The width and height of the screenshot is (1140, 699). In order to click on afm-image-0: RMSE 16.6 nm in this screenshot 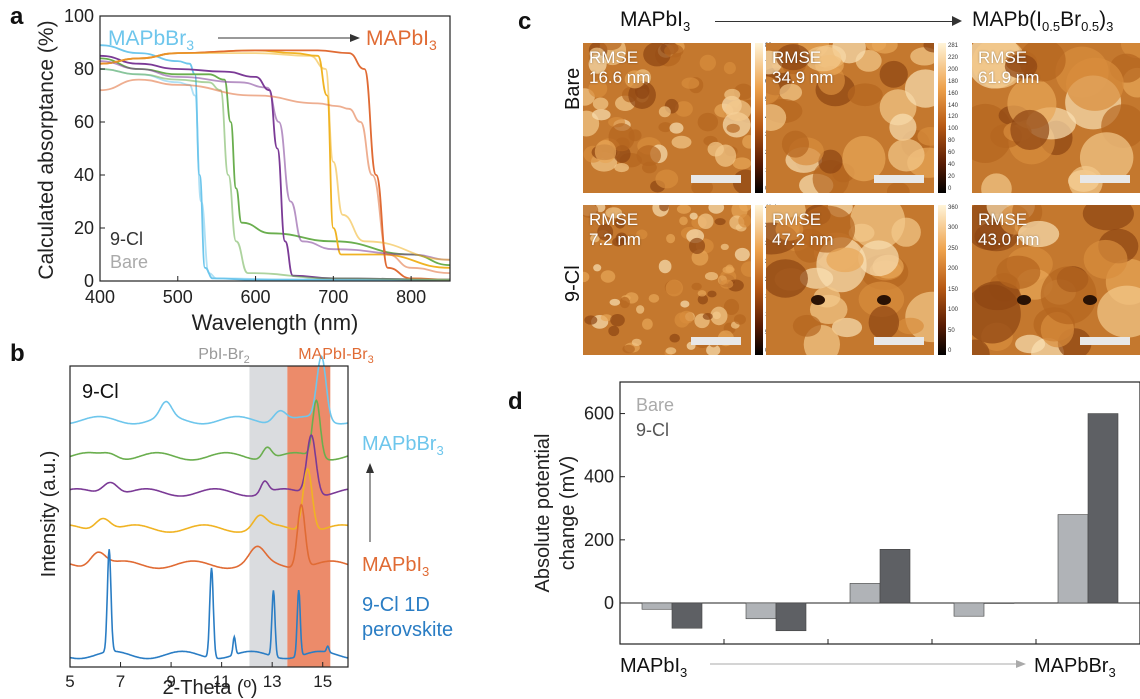, I will do `click(667, 118)`.